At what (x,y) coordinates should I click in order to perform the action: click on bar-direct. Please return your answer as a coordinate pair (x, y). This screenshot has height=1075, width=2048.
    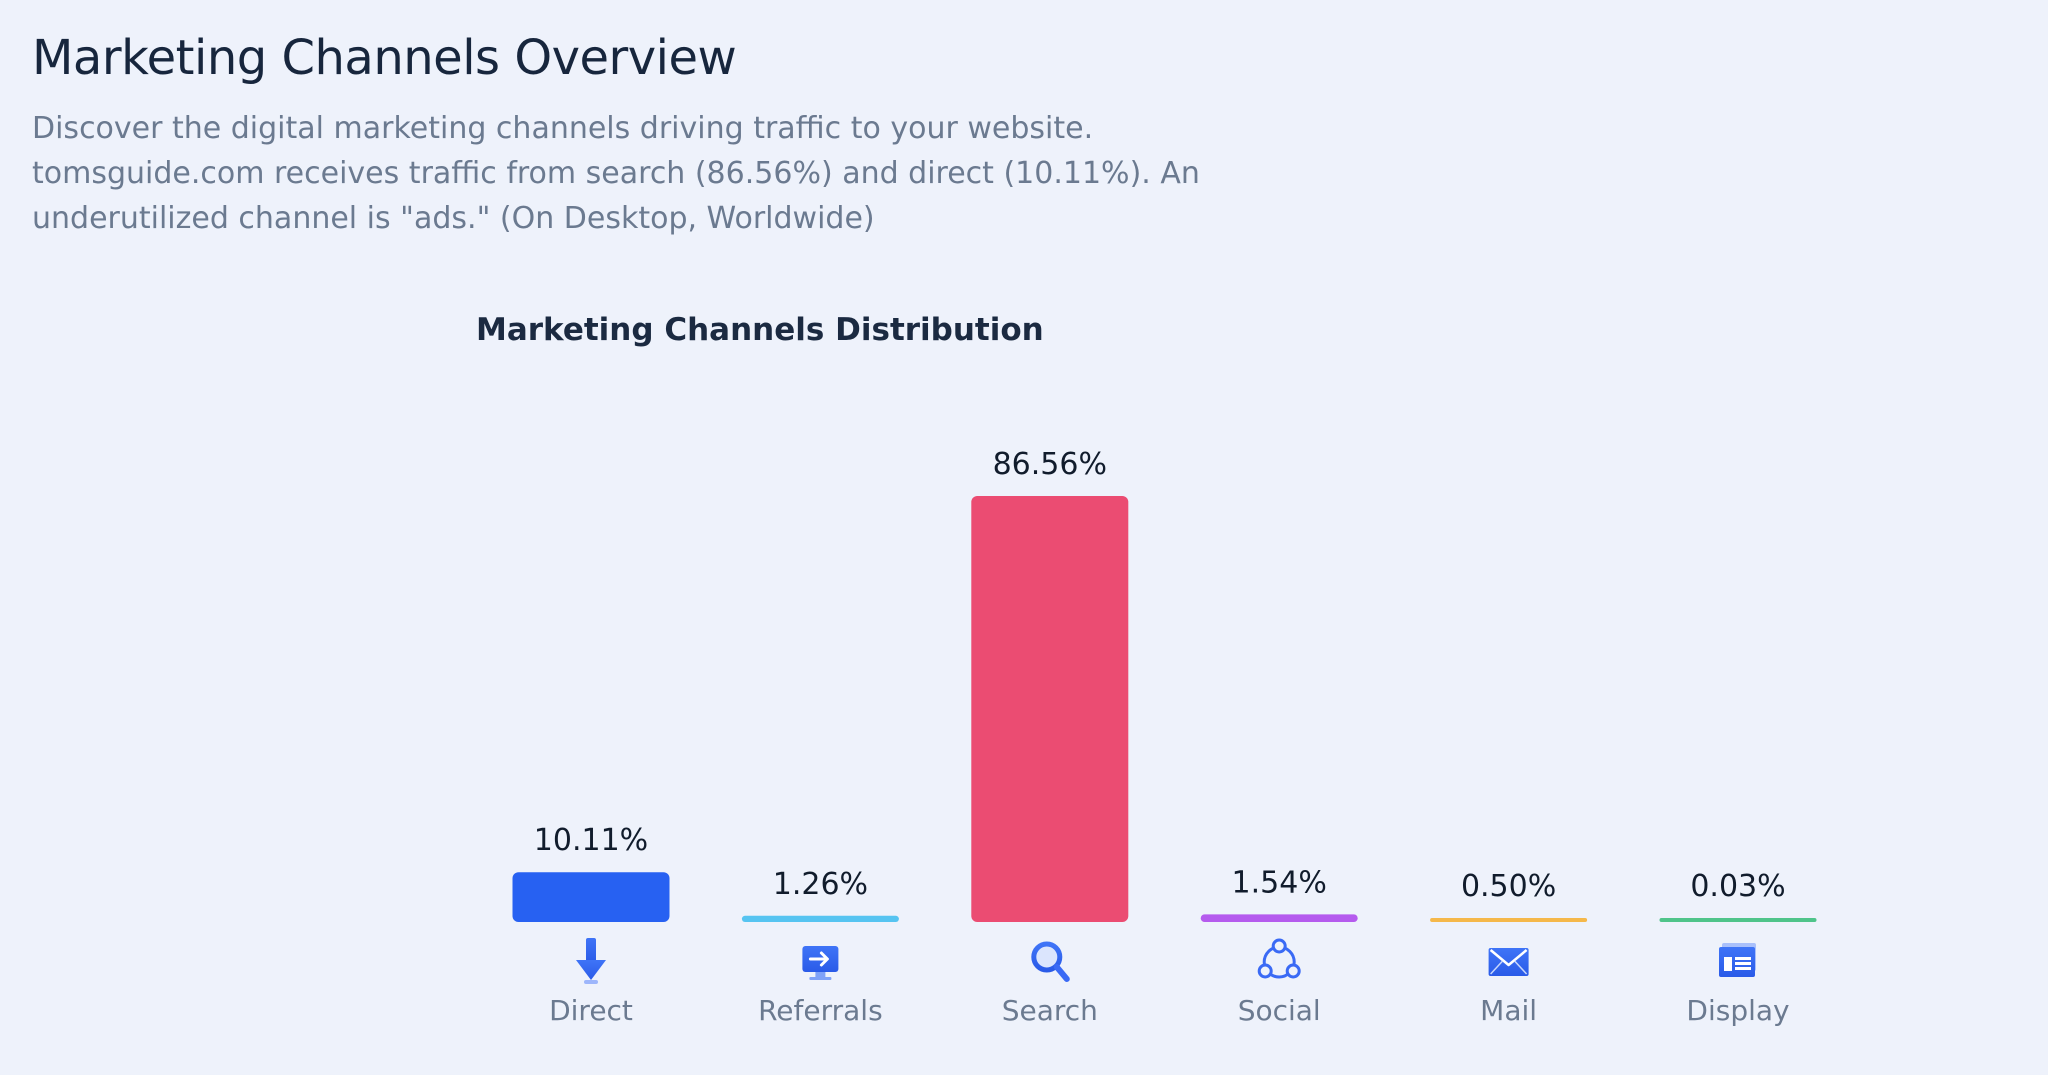
    Looking at the image, I should click on (591, 897).